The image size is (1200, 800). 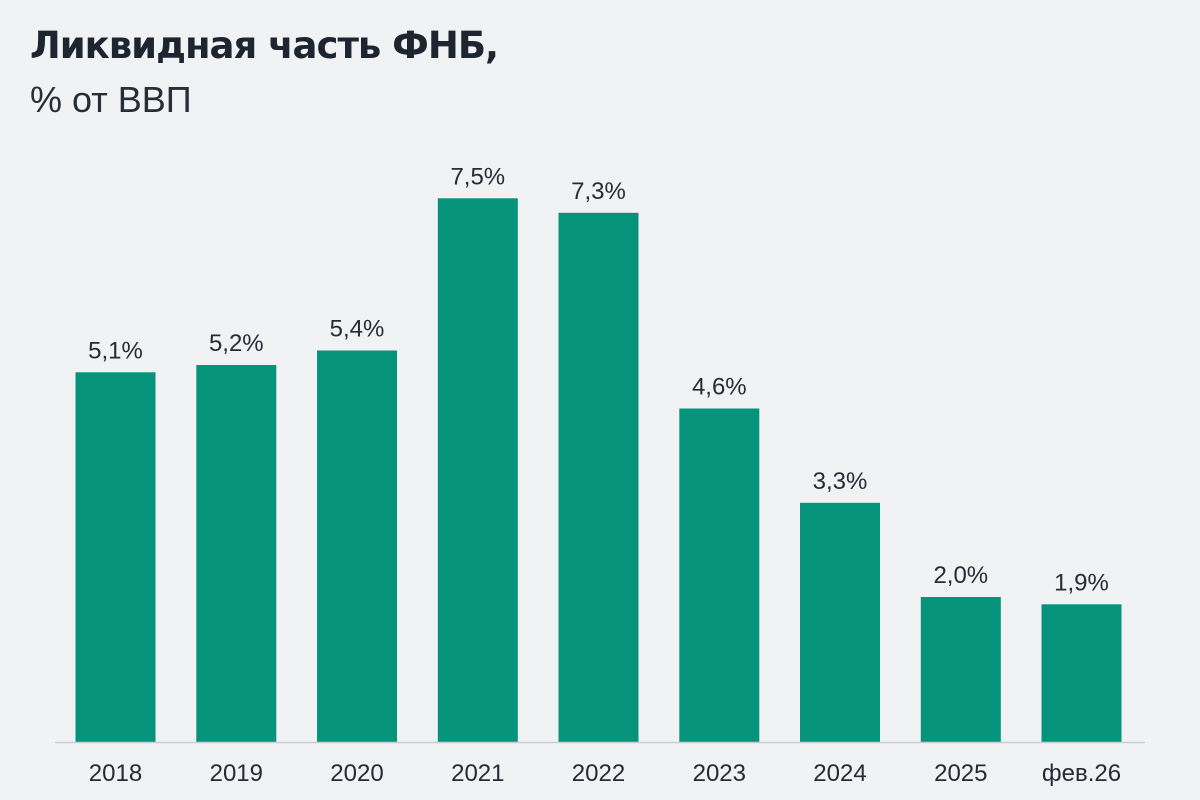 I want to click on bar-2021, so click(x=477, y=470).